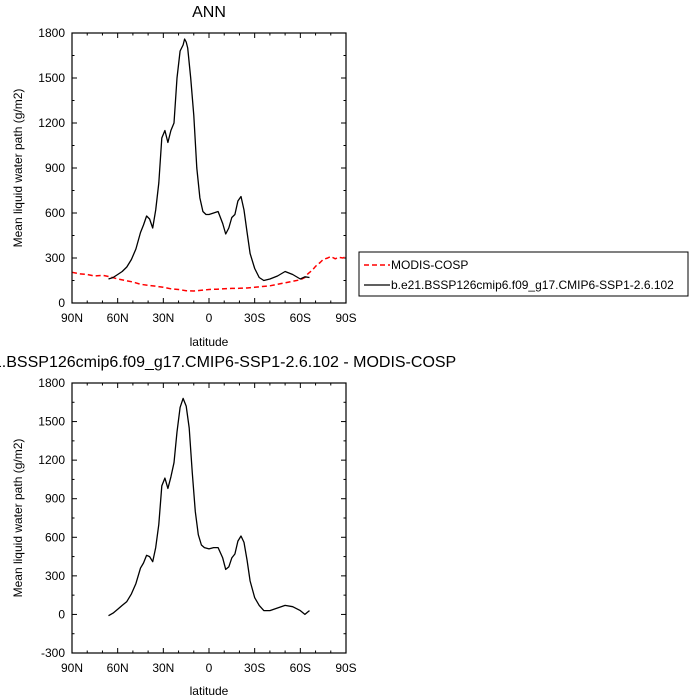 The height and width of the screenshot is (700, 700). I want to click on bottom-xtick-label: 0, so click(209, 668).